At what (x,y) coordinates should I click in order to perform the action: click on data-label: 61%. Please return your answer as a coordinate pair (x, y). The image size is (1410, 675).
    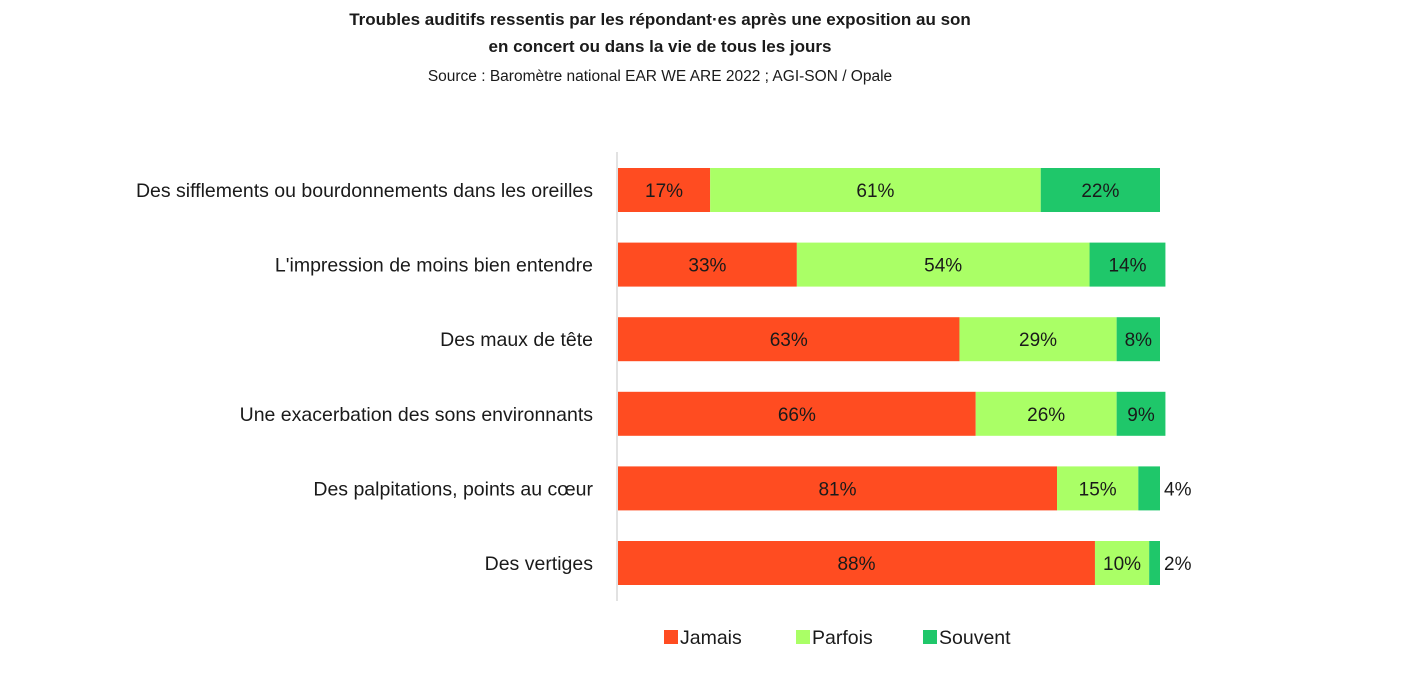
    Looking at the image, I should click on (875, 191).